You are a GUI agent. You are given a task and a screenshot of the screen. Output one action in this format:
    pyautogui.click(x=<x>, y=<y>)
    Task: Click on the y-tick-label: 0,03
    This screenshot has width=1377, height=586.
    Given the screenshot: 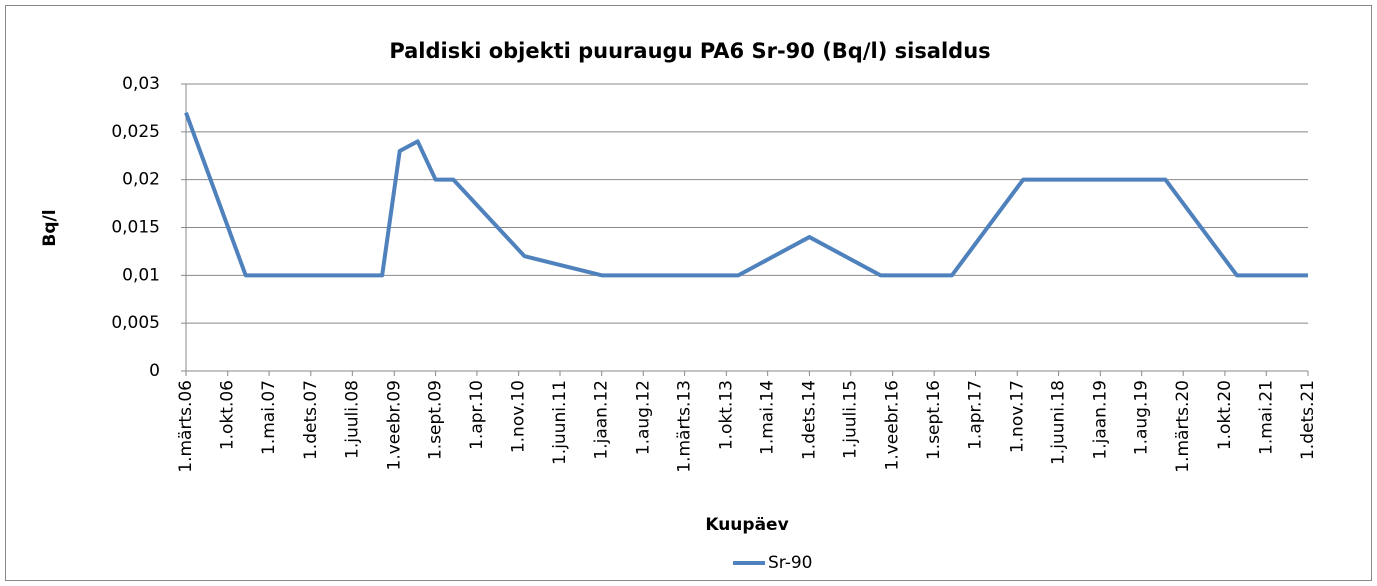 What is the action you would take?
    pyautogui.click(x=141, y=84)
    